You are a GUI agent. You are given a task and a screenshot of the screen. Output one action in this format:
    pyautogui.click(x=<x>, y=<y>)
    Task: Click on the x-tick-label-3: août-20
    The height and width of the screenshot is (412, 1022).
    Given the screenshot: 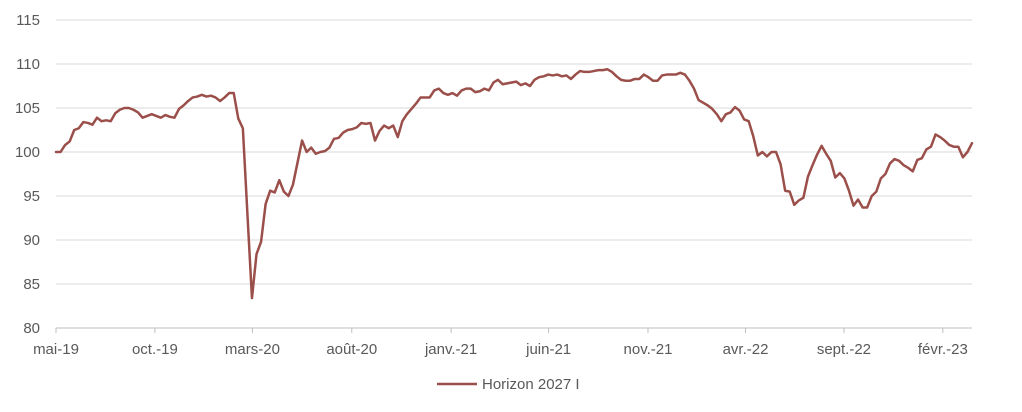 What is the action you would take?
    pyautogui.click(x=351, y=349)
    